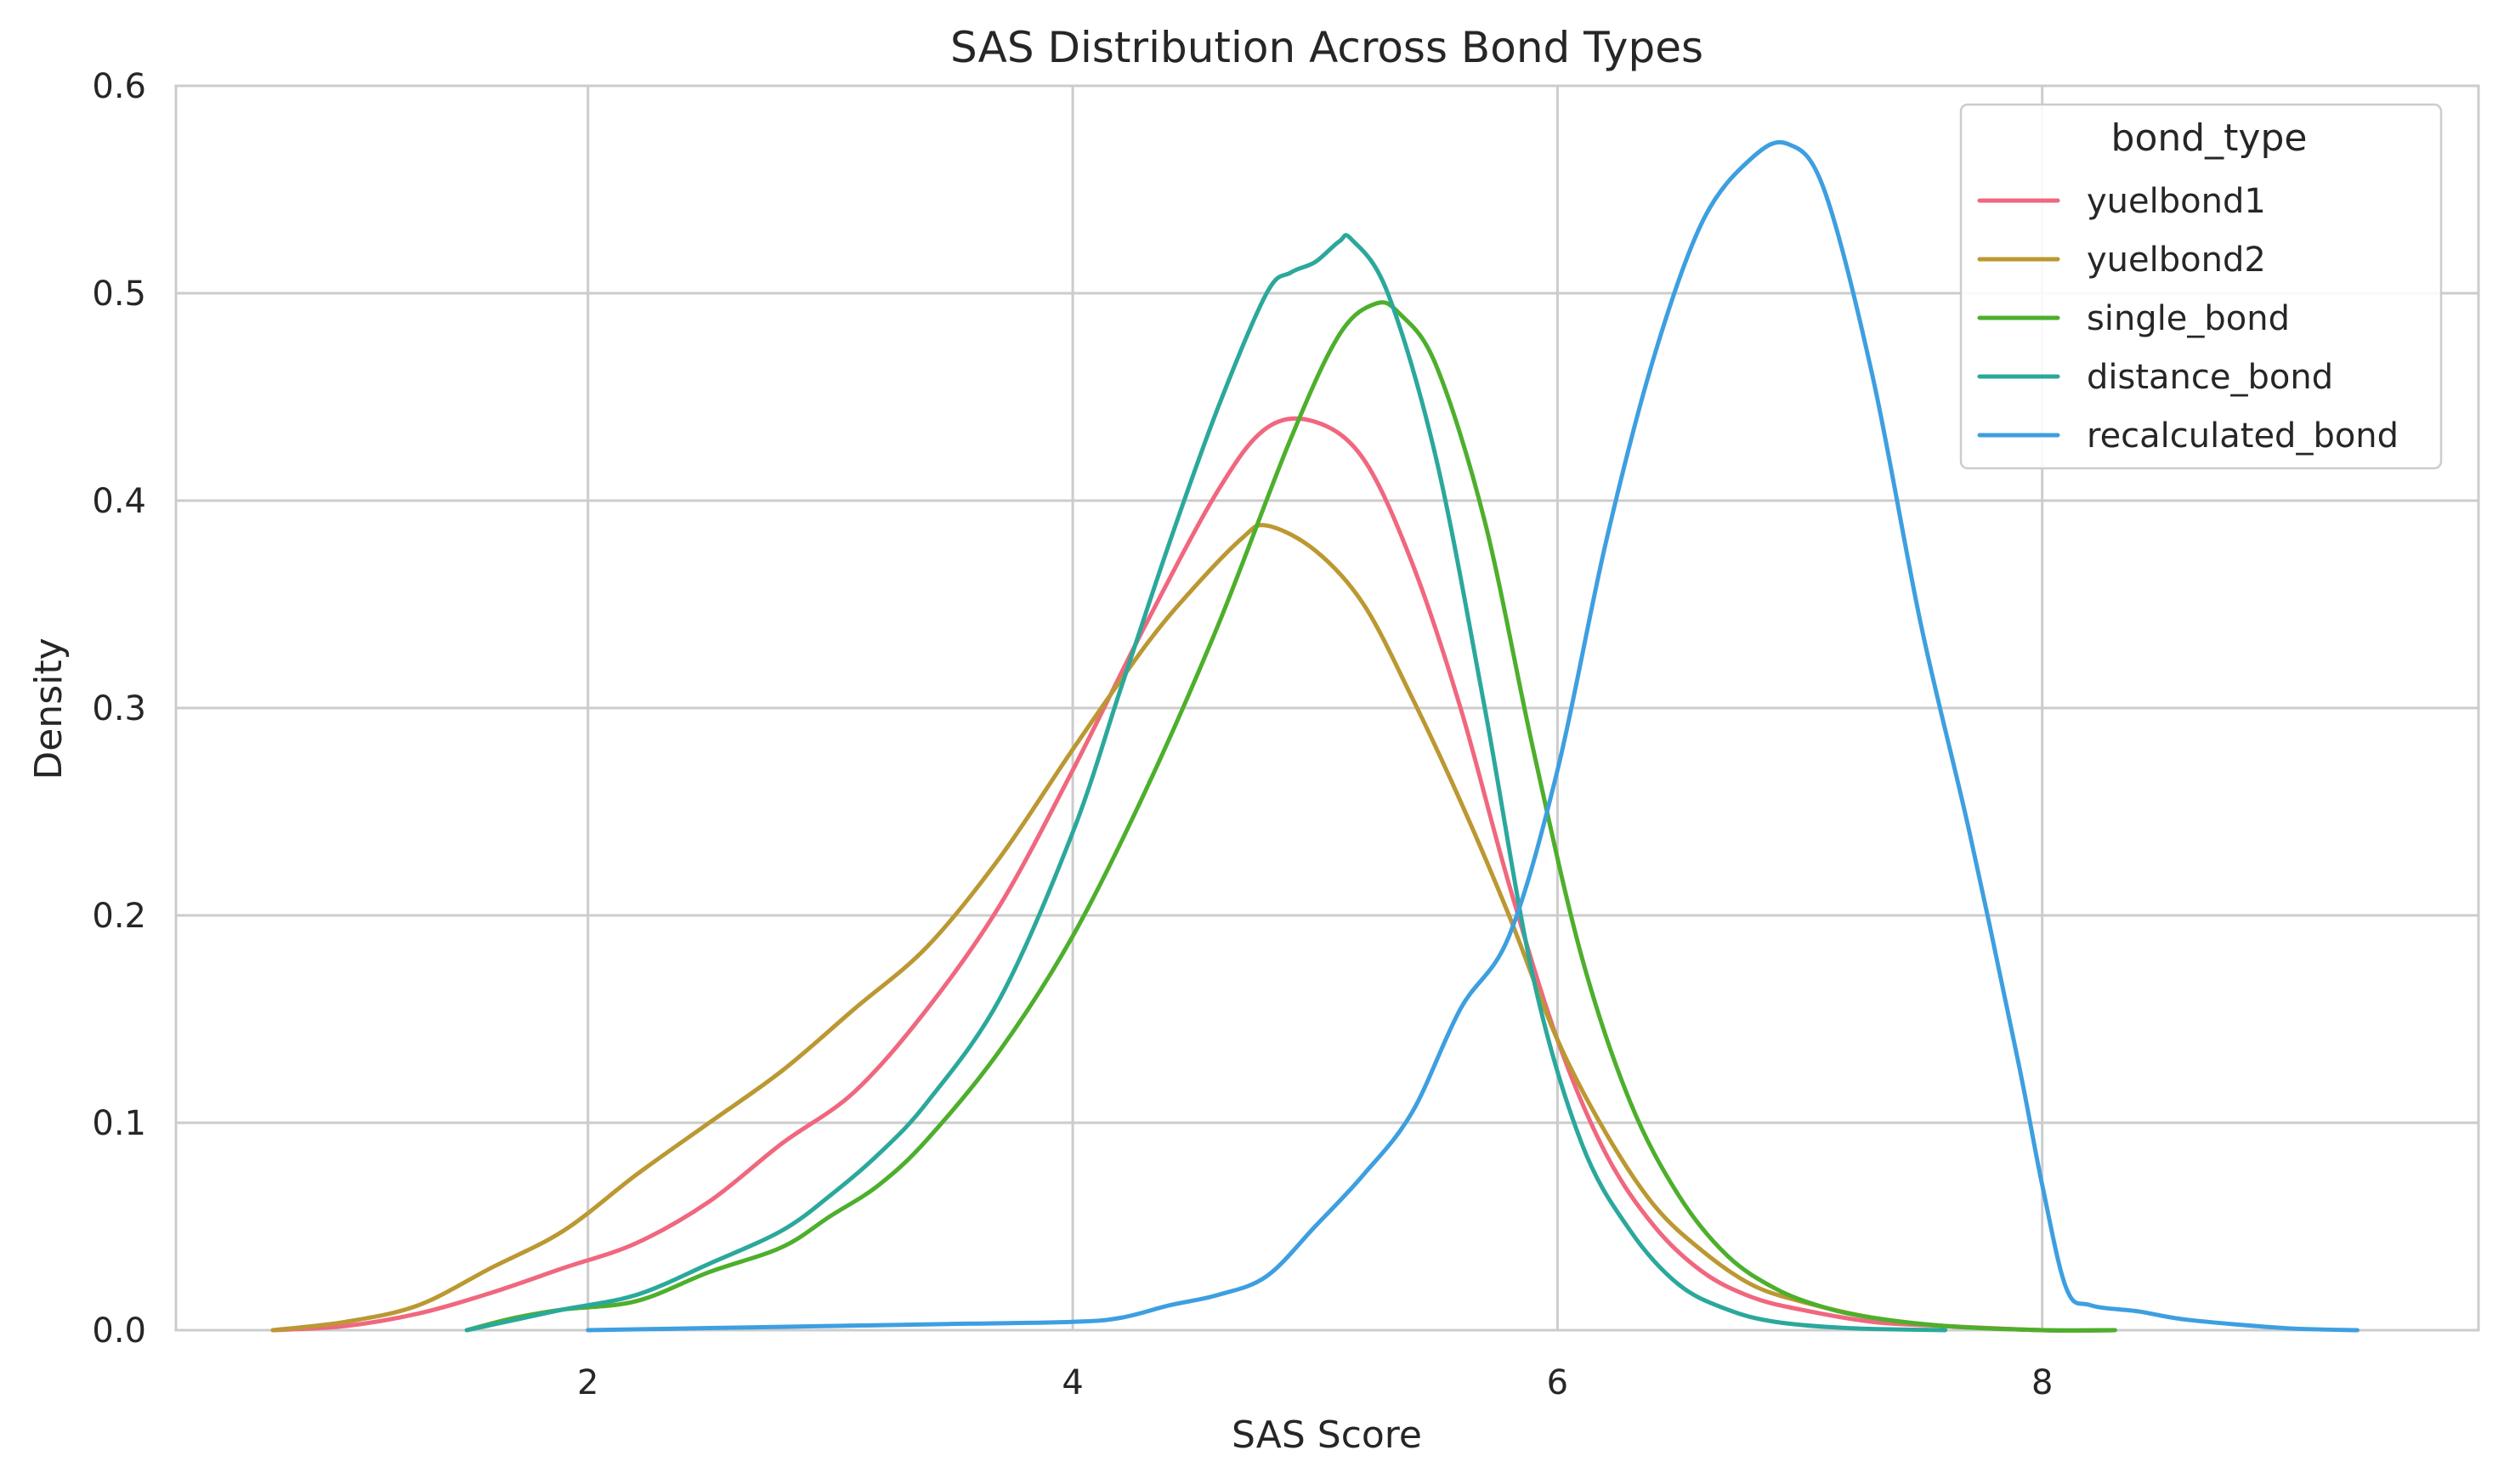 This screenshot has height=1484, width=2504. Describe the element at coordinates (119, 916) in the screenshot. I see `y-tick-label: 0.2` at that location.